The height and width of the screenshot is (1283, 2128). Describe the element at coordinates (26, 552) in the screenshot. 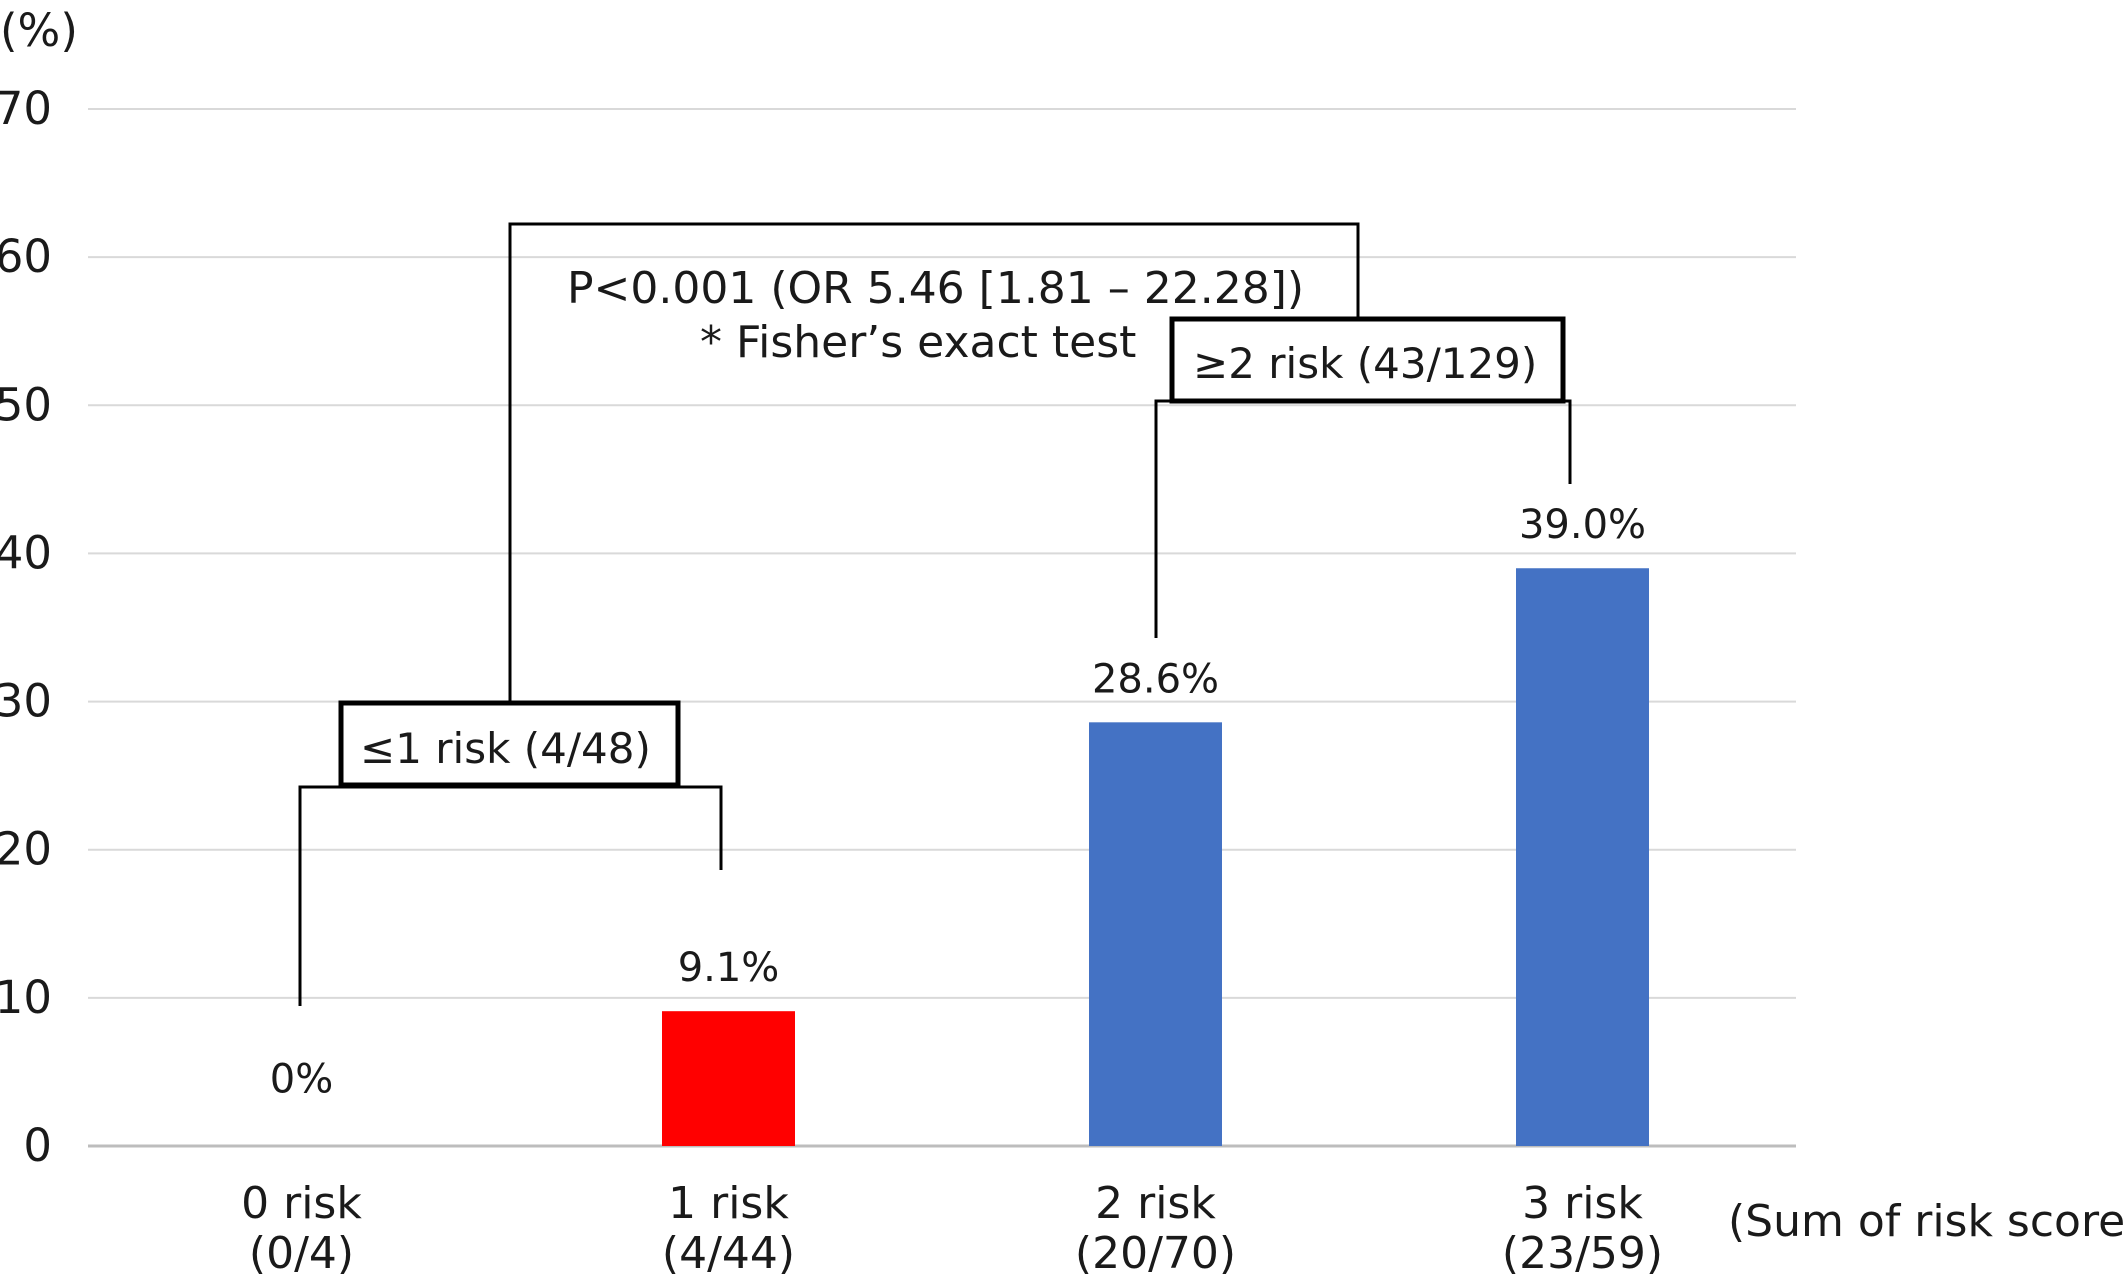

I see `y-tick-label: 40` at that location.